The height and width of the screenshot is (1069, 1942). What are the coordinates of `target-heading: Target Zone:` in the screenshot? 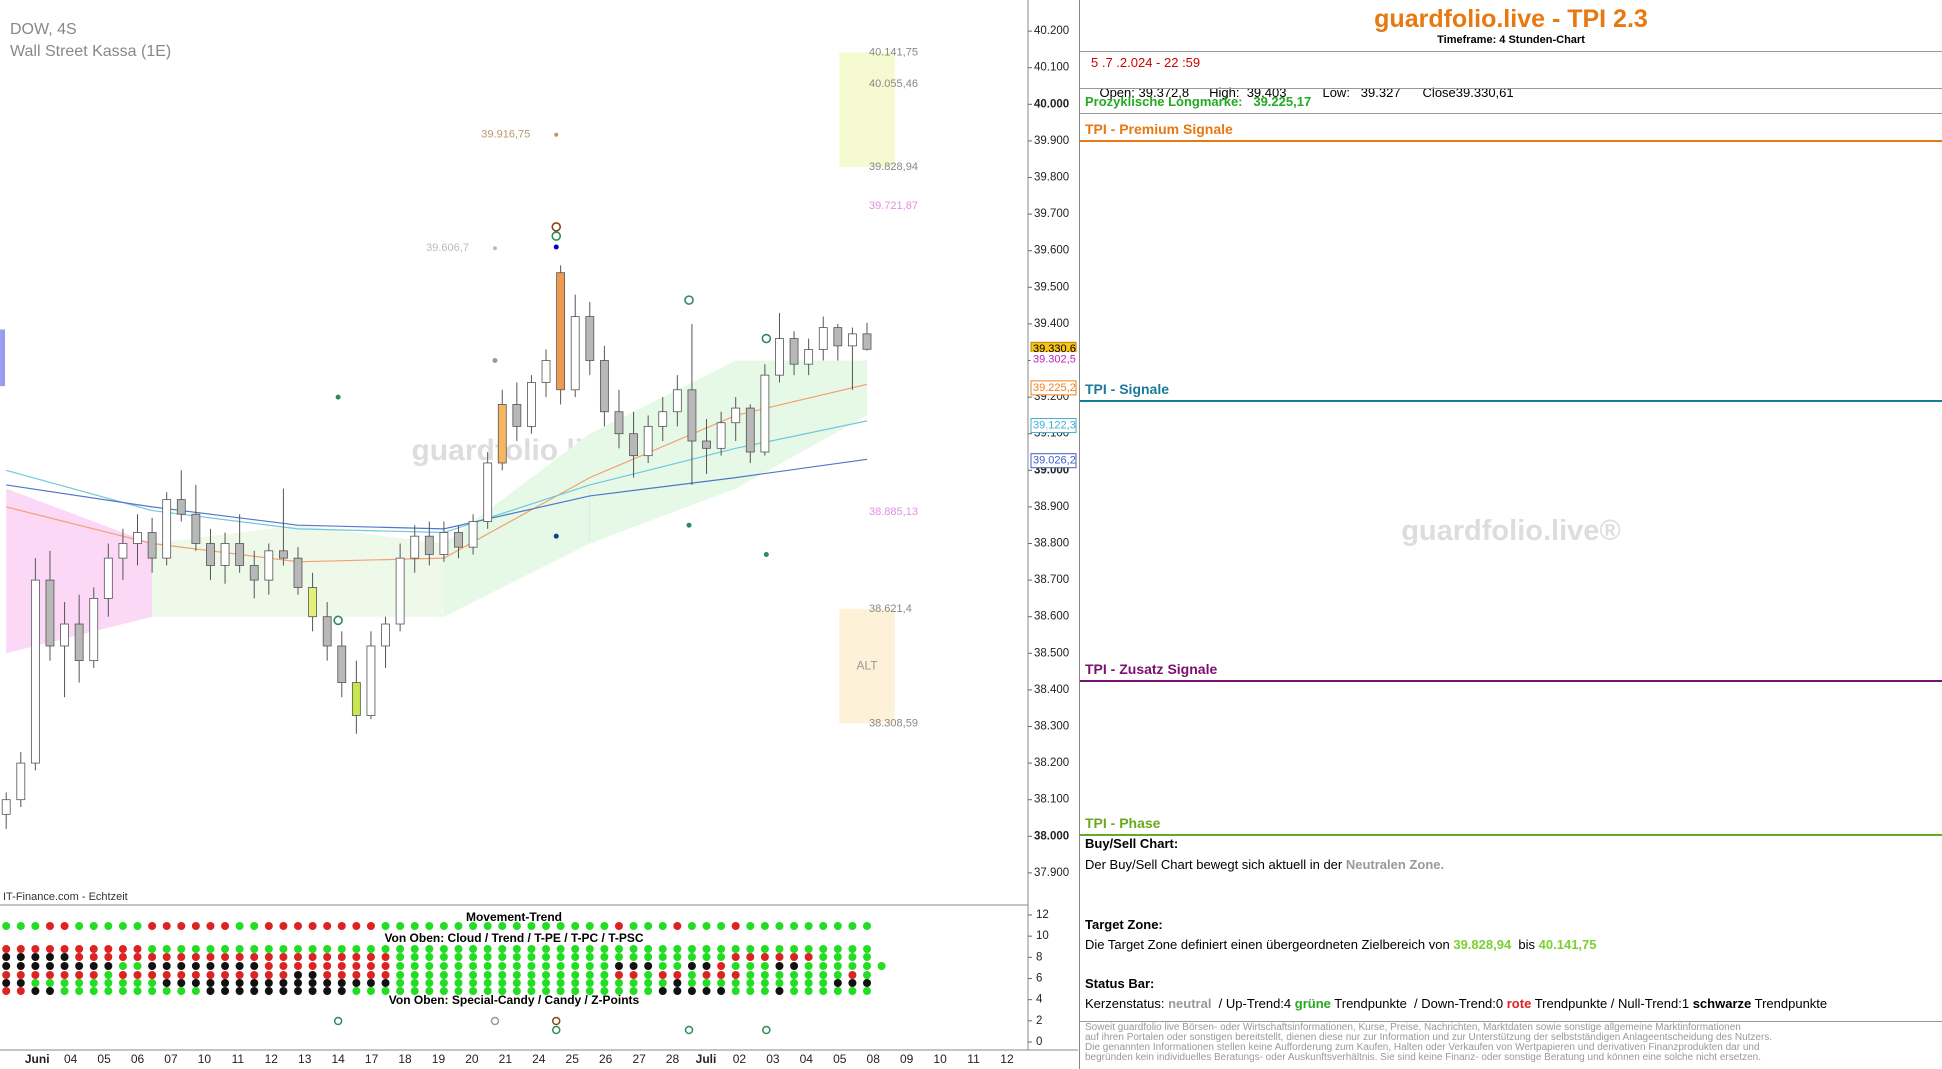 It's located at (1124, 924).